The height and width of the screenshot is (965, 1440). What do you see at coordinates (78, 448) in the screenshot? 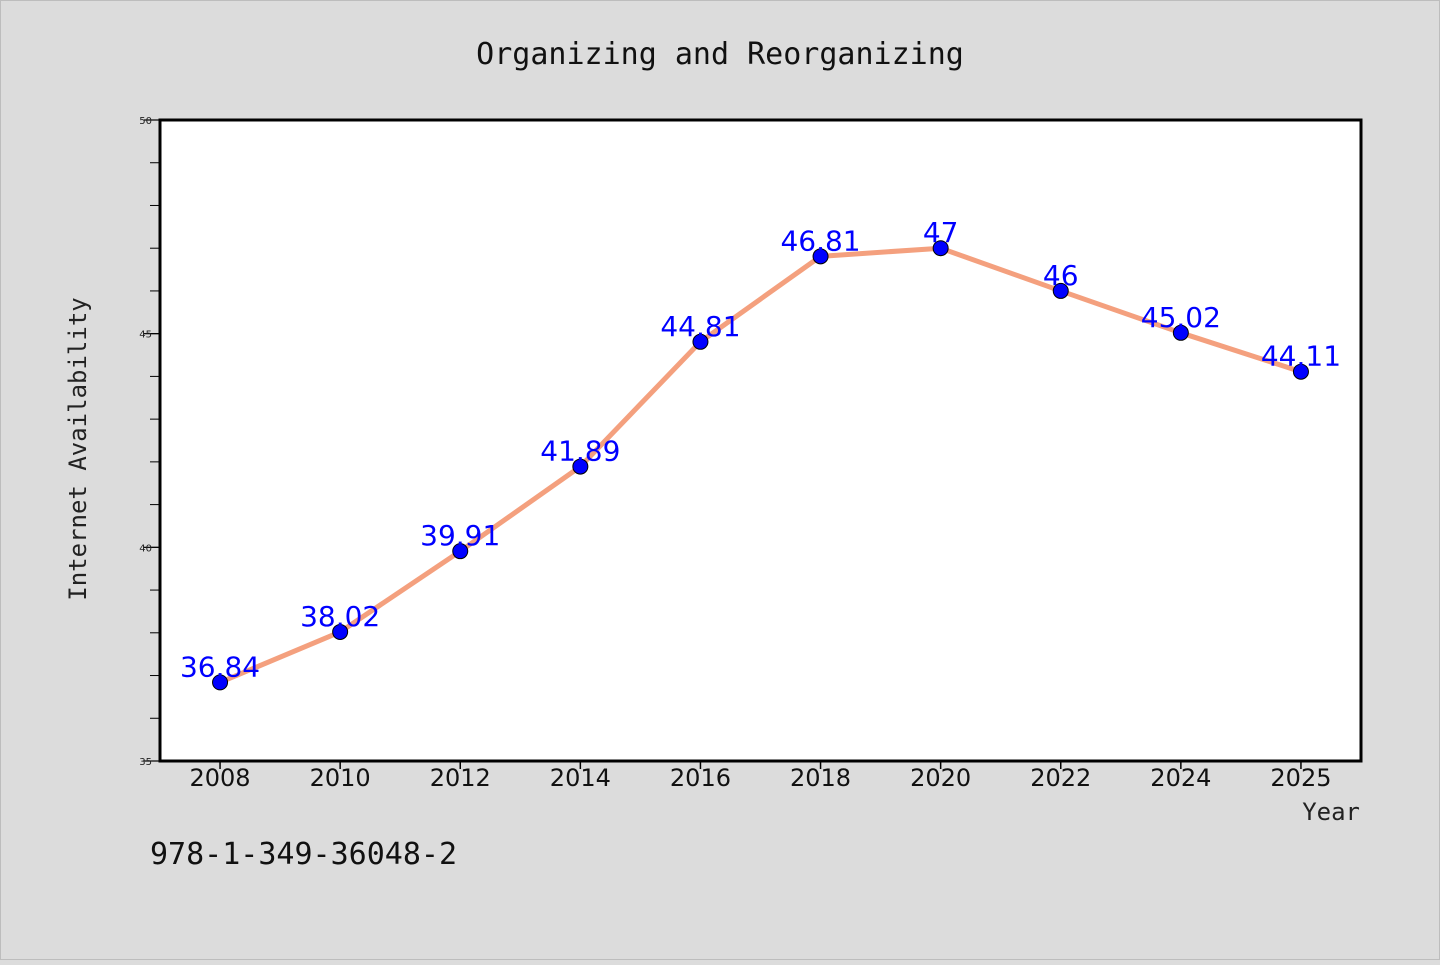
I see `y-axis-label: Internet Availability` at bounding box center [78, 448].